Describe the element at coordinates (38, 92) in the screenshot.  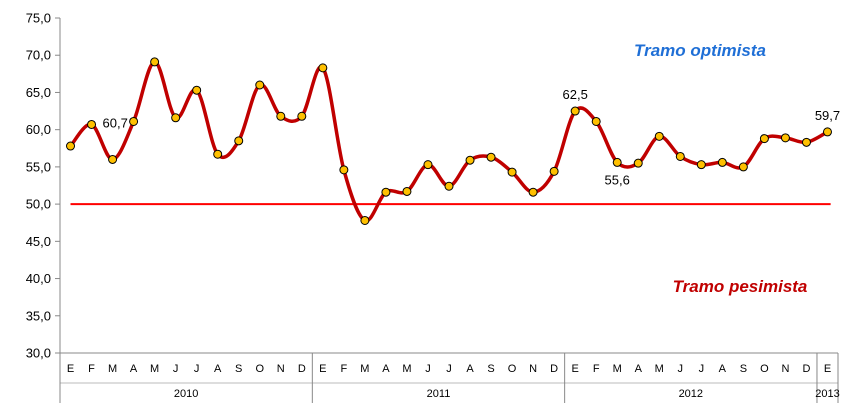
I see `y-tick-label: 65,0` at that location.